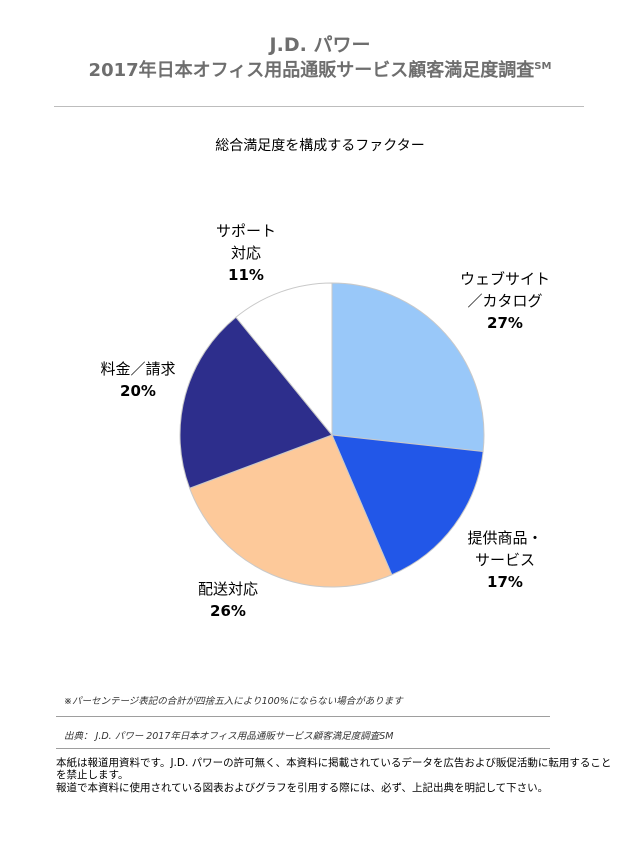 The height and width of the screenshot is (853, 640). I want to click on service-mark: SM, so click(543, 66).